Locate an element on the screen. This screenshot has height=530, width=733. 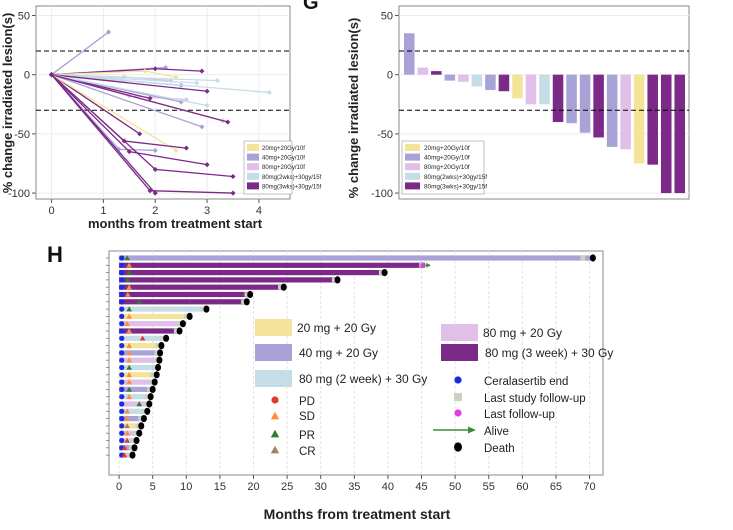
panel-letter-g: G is located at coordinates (311, 7).